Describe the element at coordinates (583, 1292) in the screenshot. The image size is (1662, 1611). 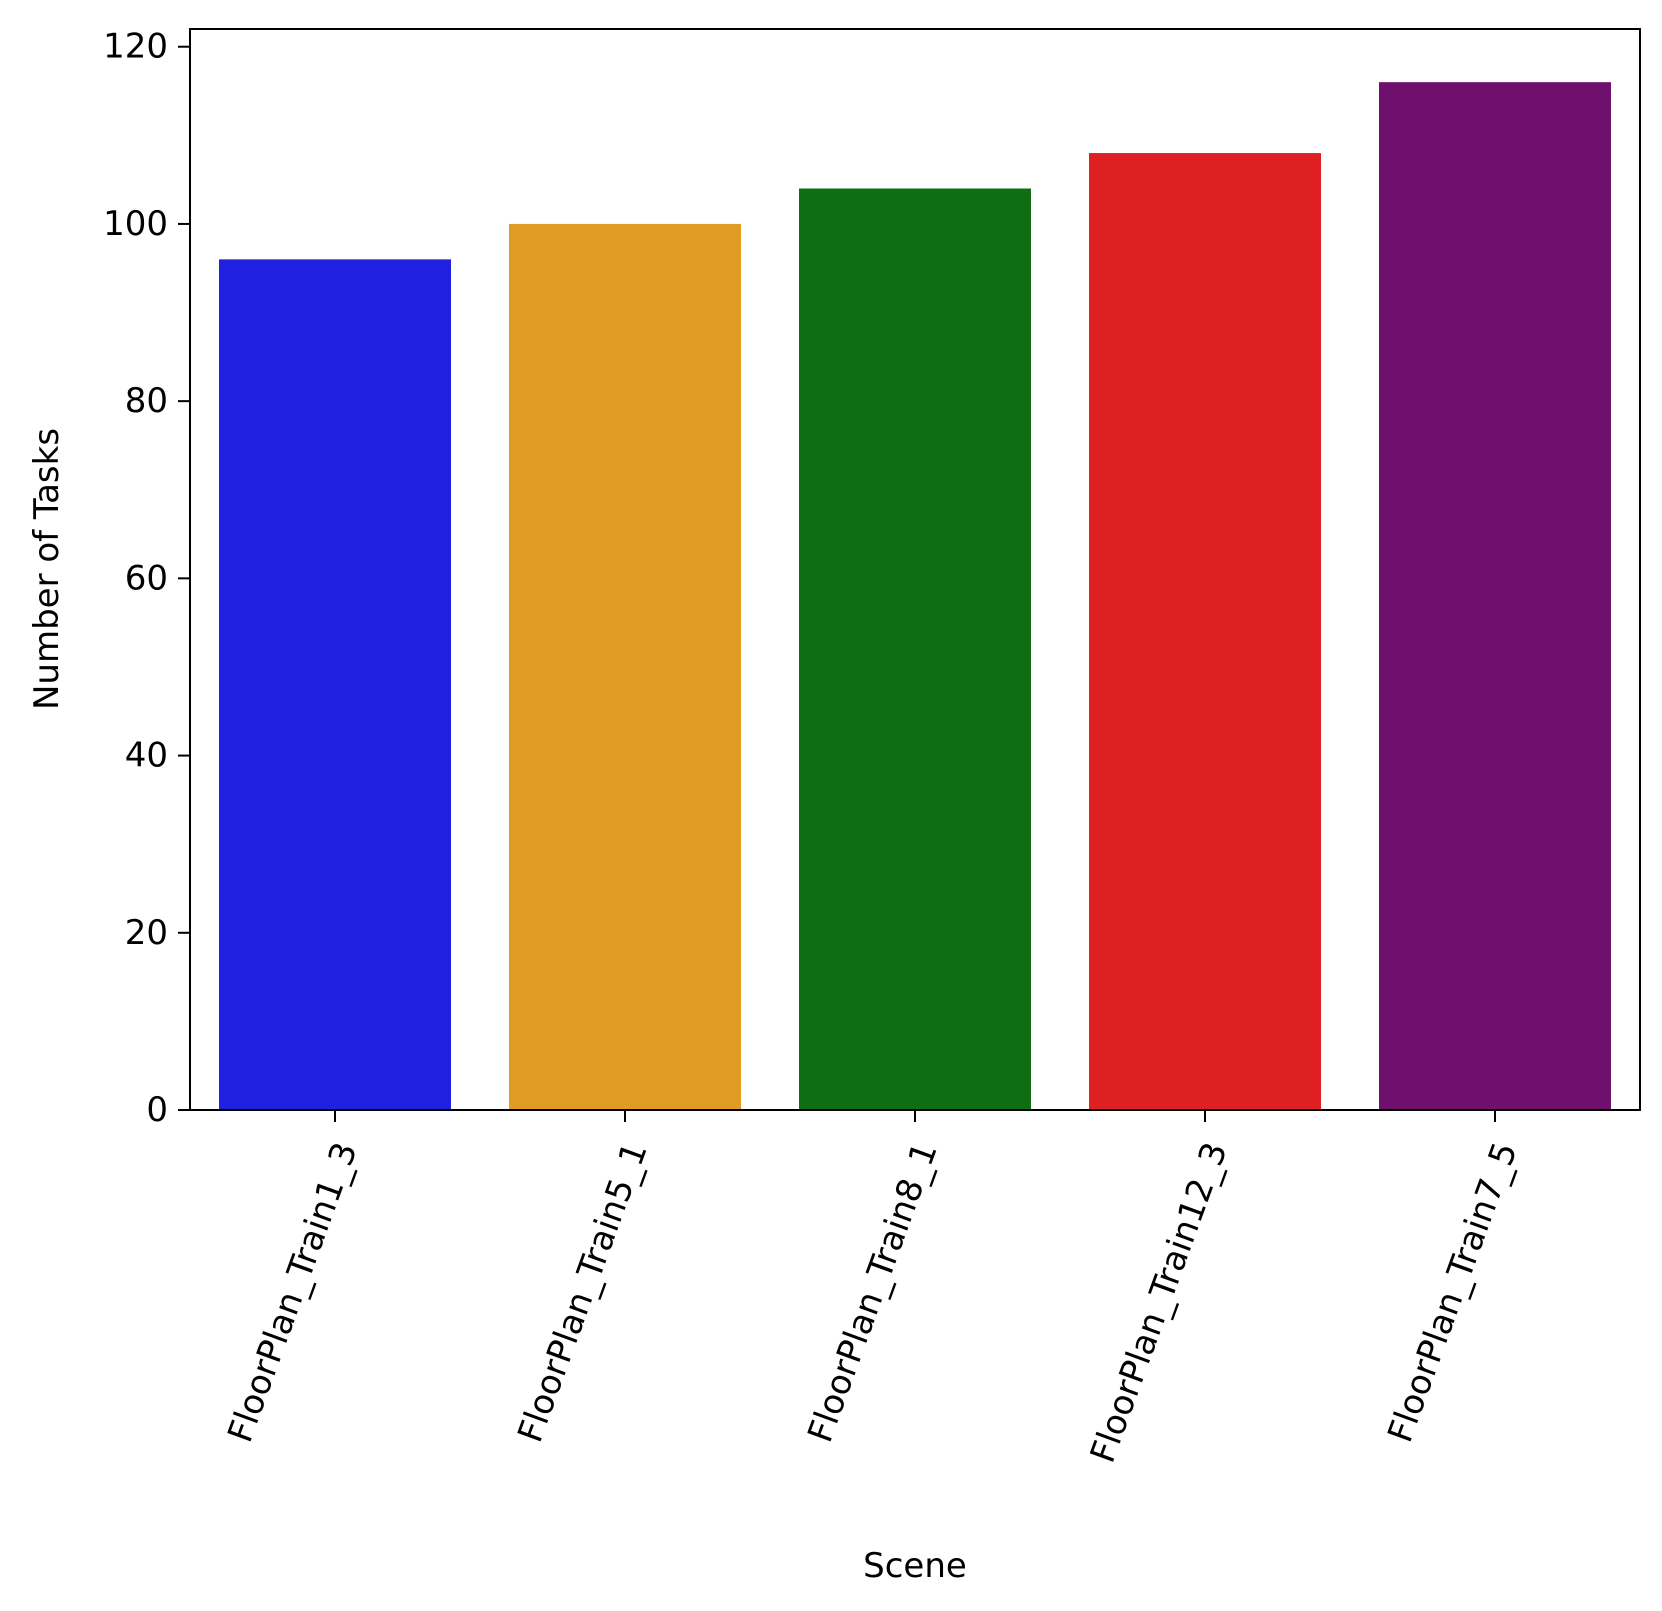
I see `x-tick-label: FloorPlan_Train5_1` at that location.